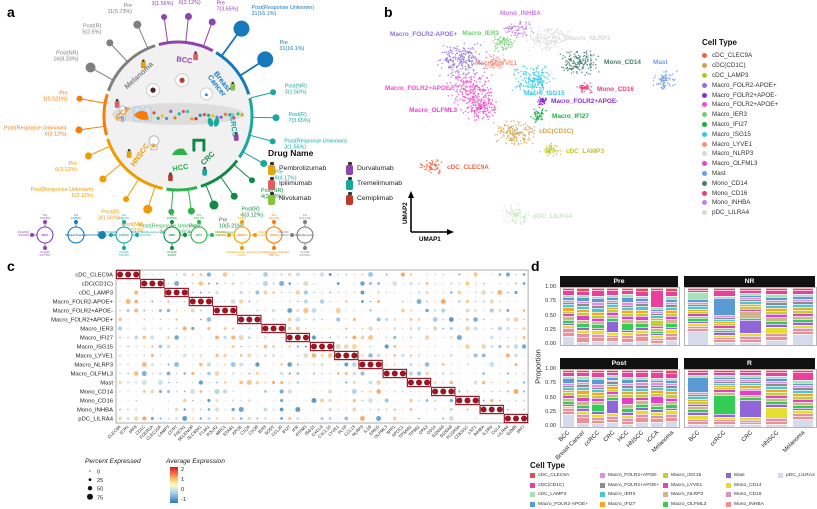  I want to click on legend-swatch-icon, so click(665, 485).